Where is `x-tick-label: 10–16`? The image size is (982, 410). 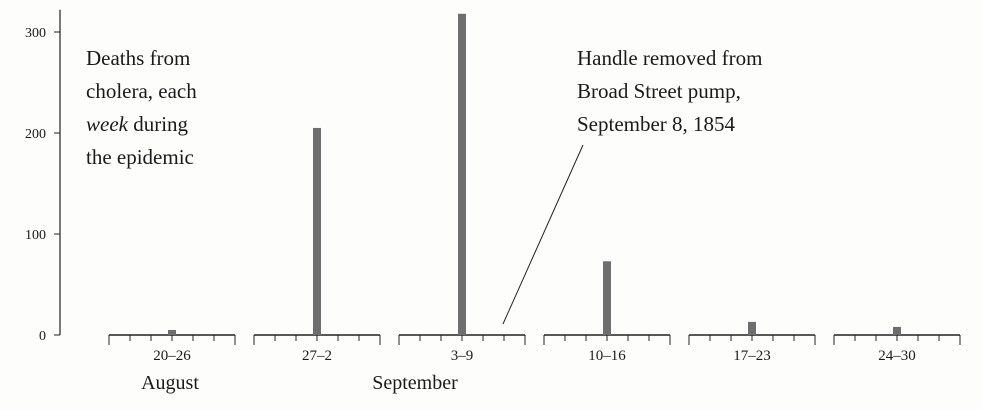 x-tick-label: 10–16 is located at coordinates (607, 356).